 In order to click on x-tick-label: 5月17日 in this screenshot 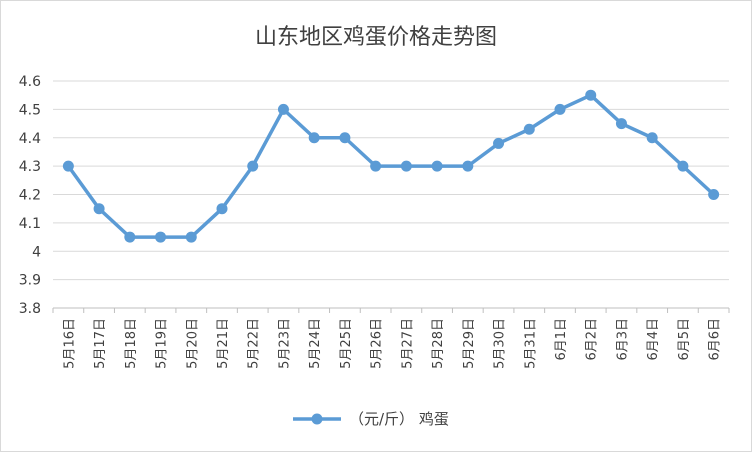, I will do `click(100, 343)`.